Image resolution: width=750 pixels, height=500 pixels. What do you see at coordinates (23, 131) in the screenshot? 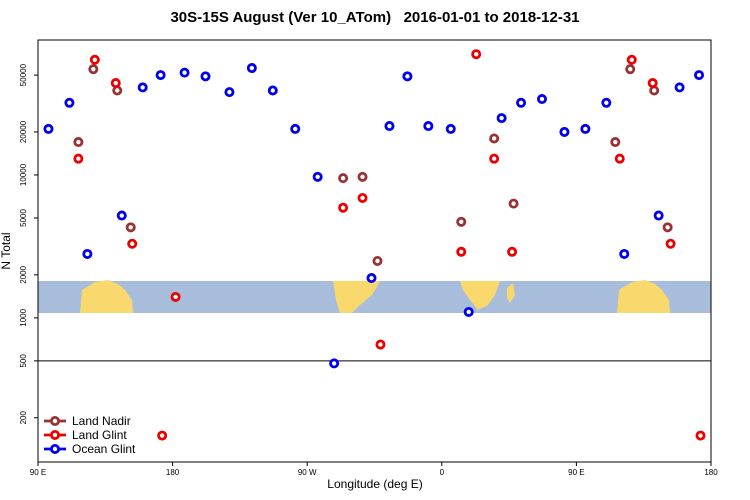
I see `y-tick-label: 20000` at bounding box center [23, 131].